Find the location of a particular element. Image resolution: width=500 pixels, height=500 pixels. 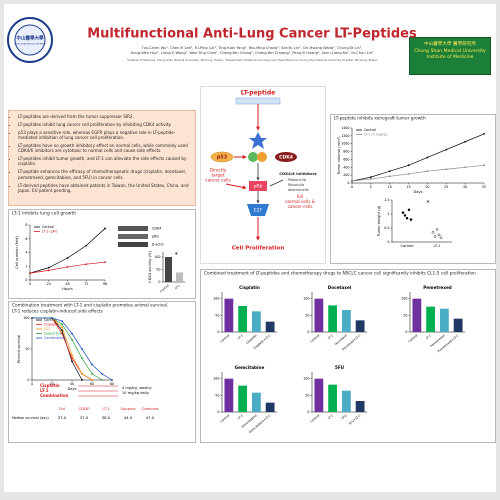

x-tick-label: Control is located at coordinates (314, 338).